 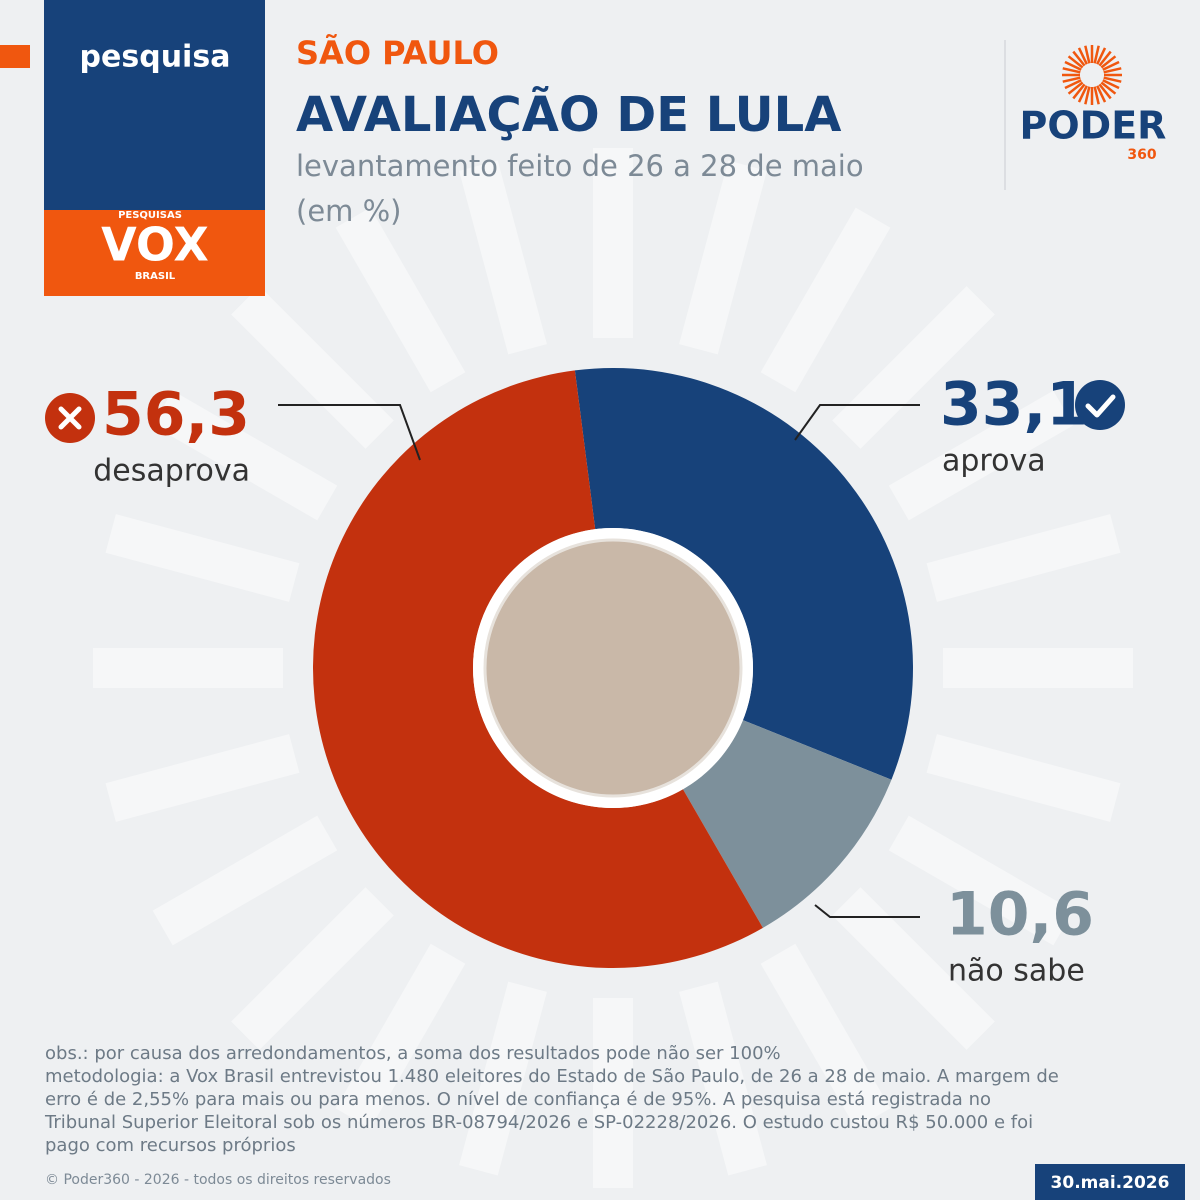 I want to click on approve-icon, so click(x=1100, y=405).